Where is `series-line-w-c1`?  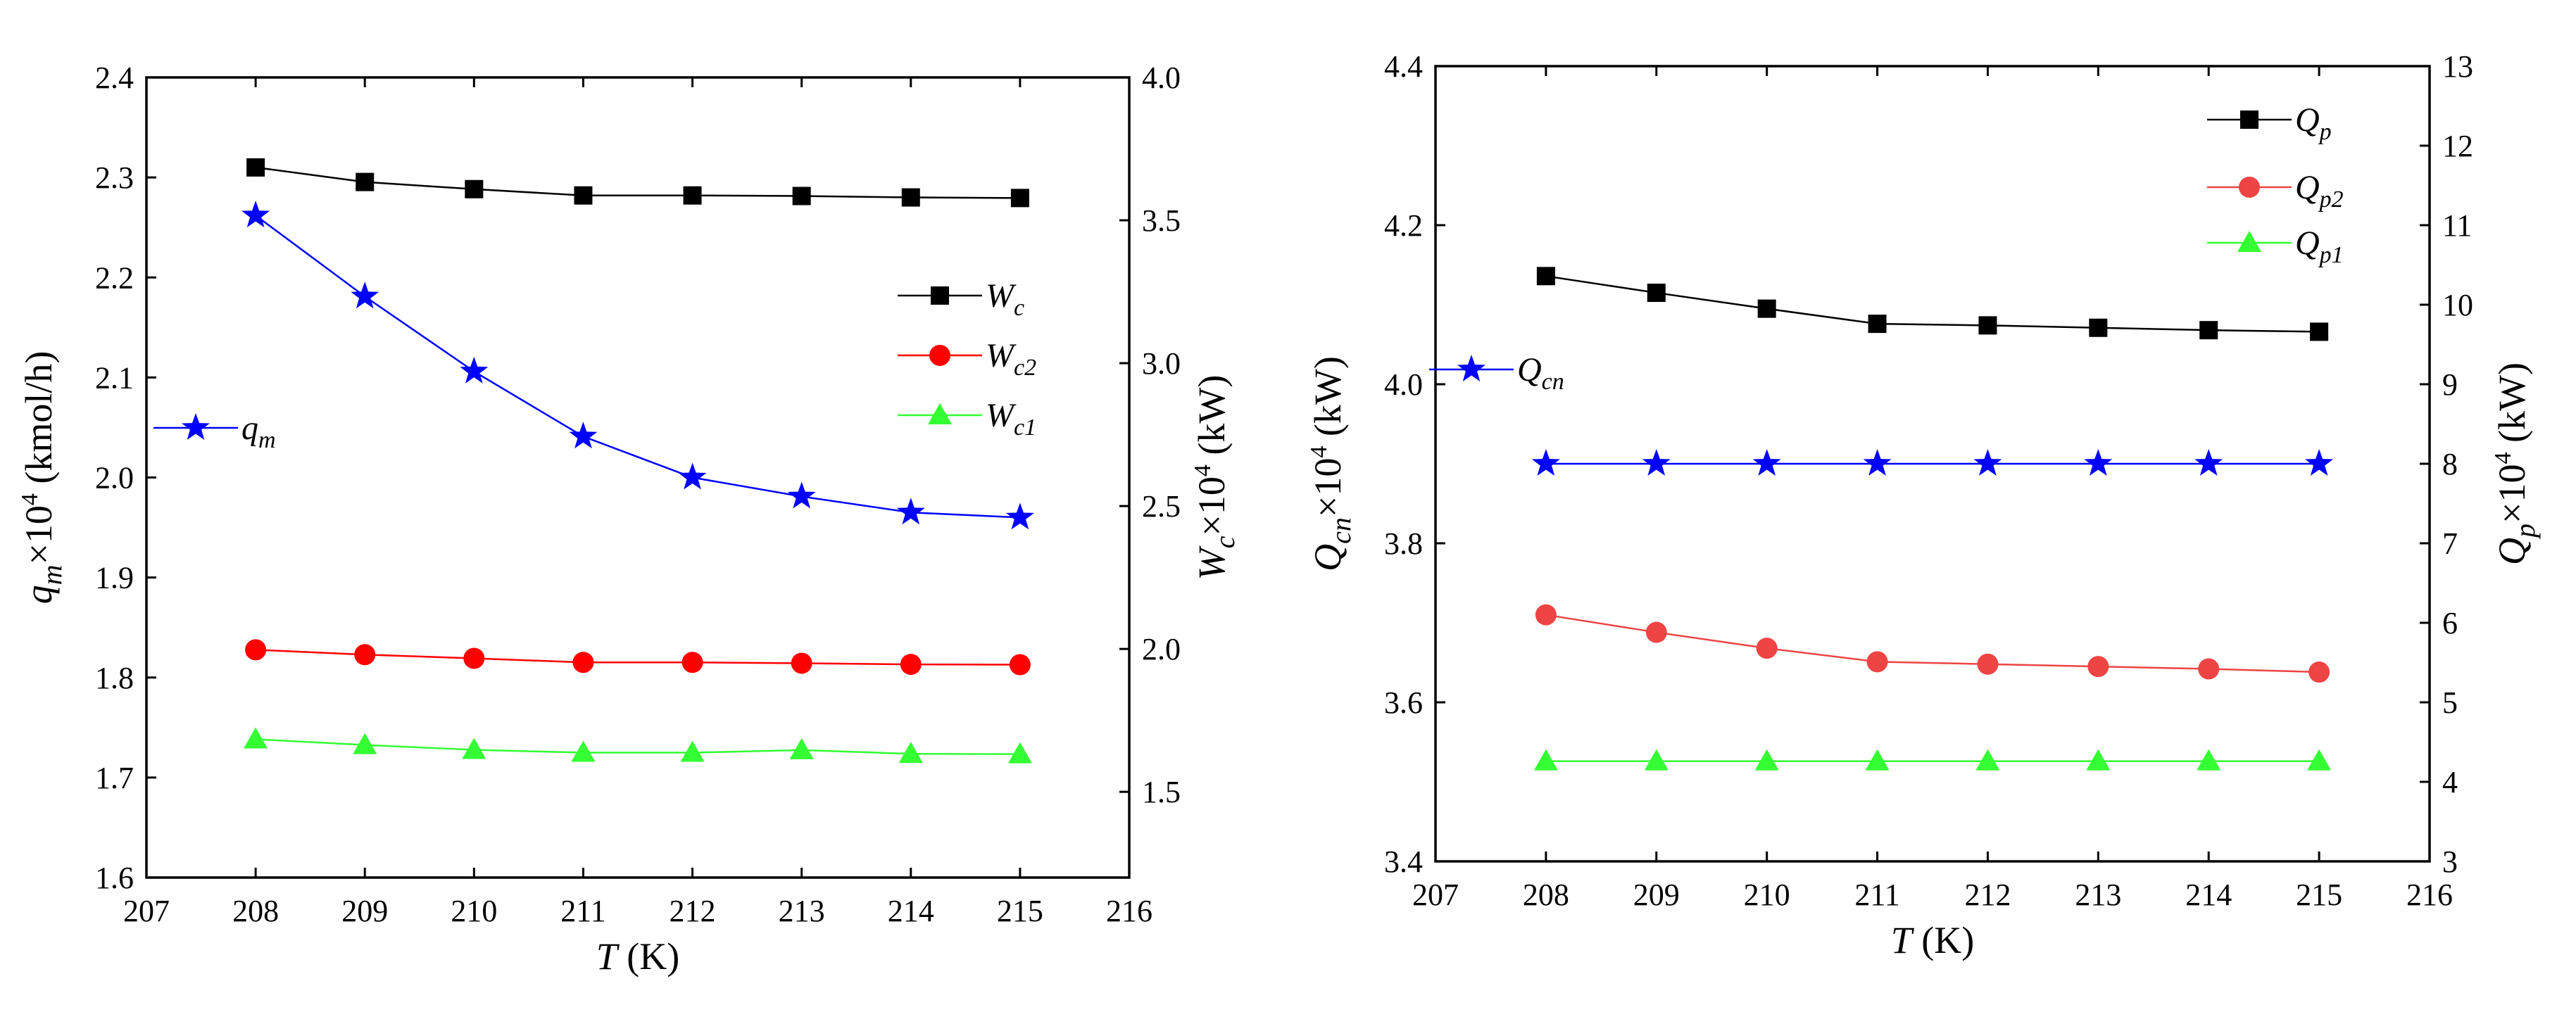
series-line-w-c1 is located at coordinates (638, 746).